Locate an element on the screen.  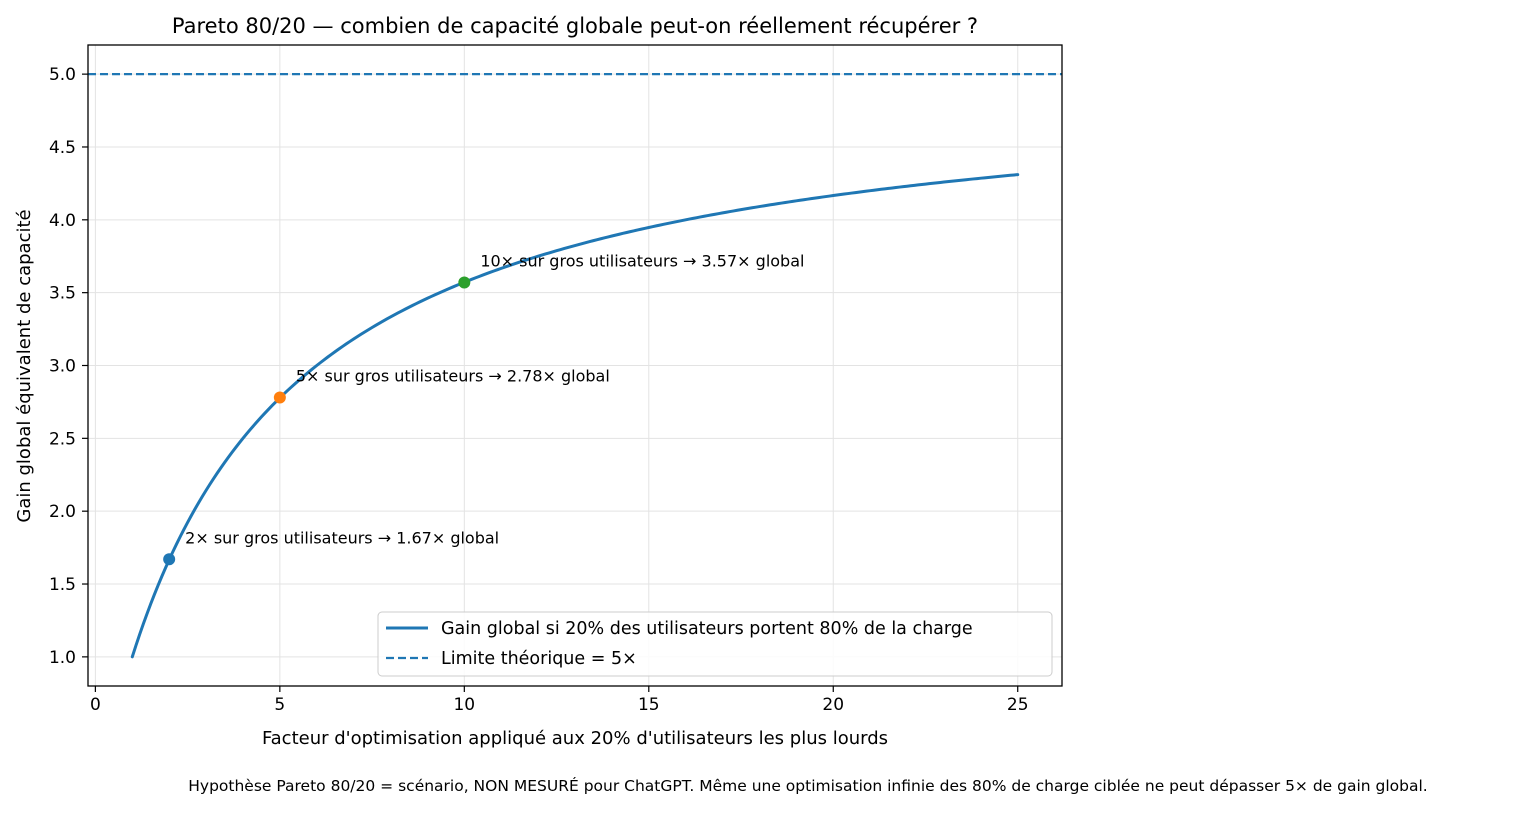
y-tick-label: 3.5 is located at coordinates (62, 294).